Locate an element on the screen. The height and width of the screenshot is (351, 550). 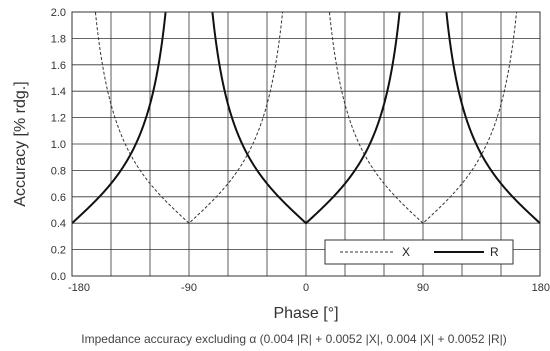
legend-label-r: R is located at coordinates (494, 252).